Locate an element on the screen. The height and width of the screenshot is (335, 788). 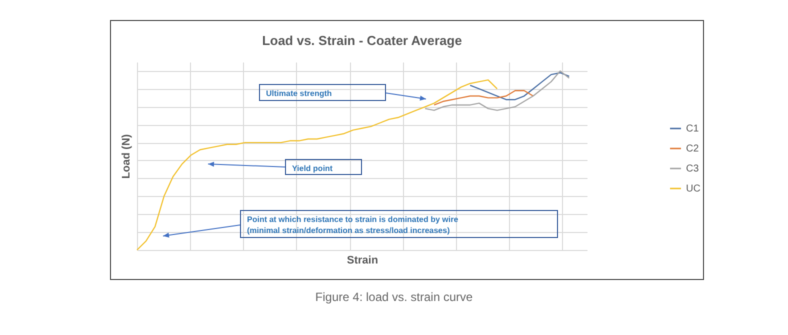
legend-label: C2 is located at coordinates (693, 149).